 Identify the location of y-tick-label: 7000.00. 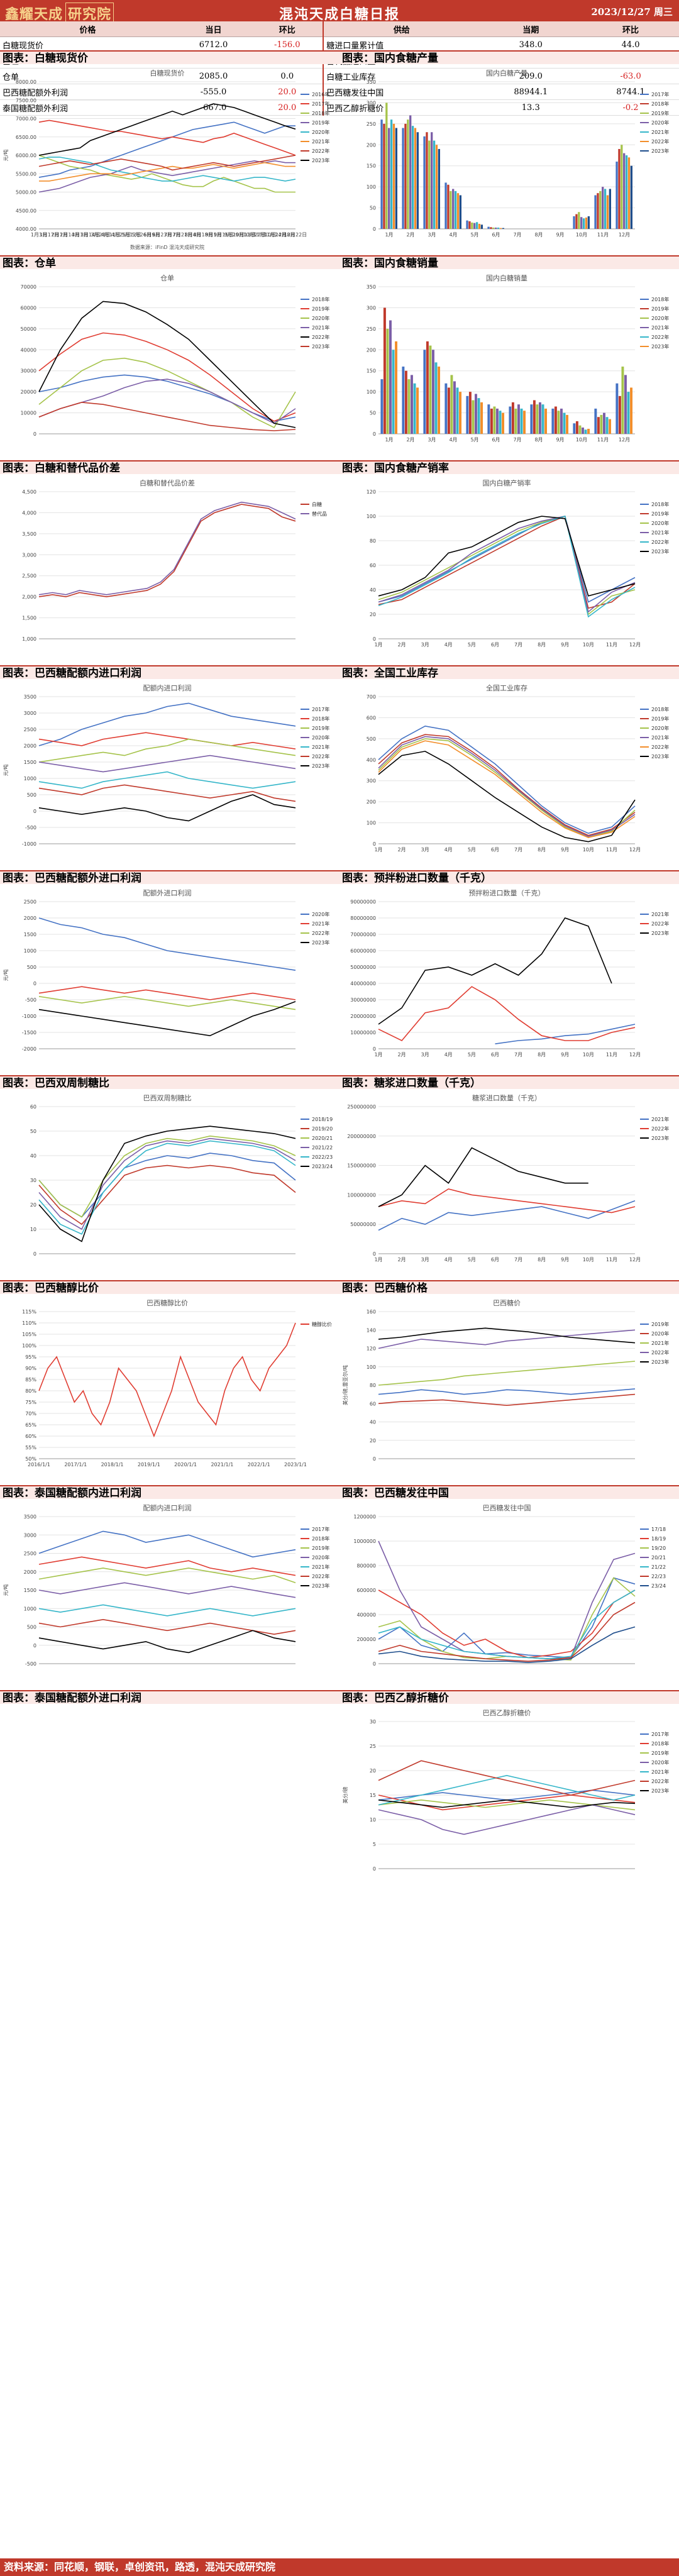
(26, 119).